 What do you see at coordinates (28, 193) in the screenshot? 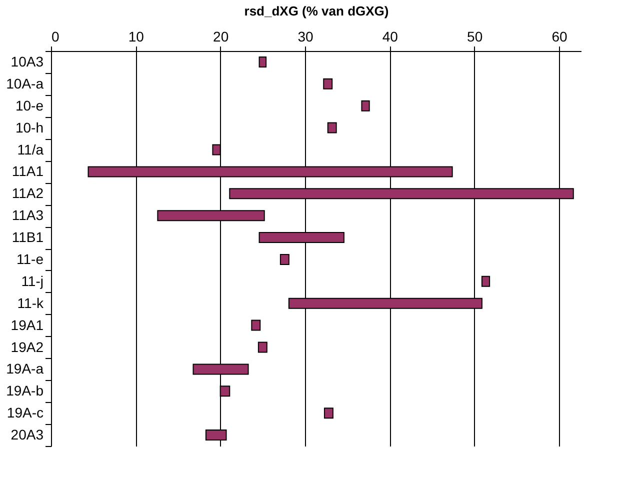
I see `y-tick-label: 11A2` at bounding box center [28, 193].